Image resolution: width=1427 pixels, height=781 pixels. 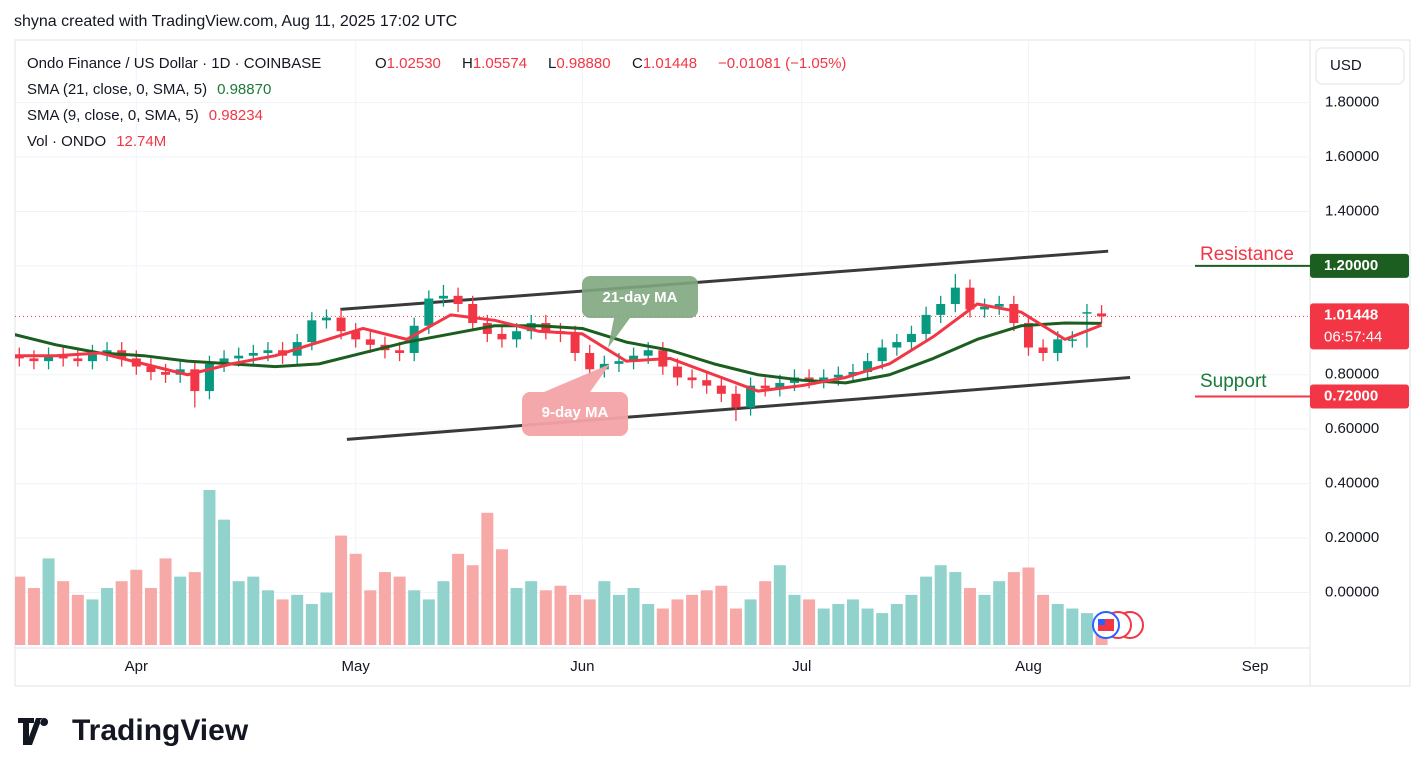 What do you see at coordinates (1233, 381) in the screenshot?
I see `support-text: Support` at bounding box center [1233, 381].